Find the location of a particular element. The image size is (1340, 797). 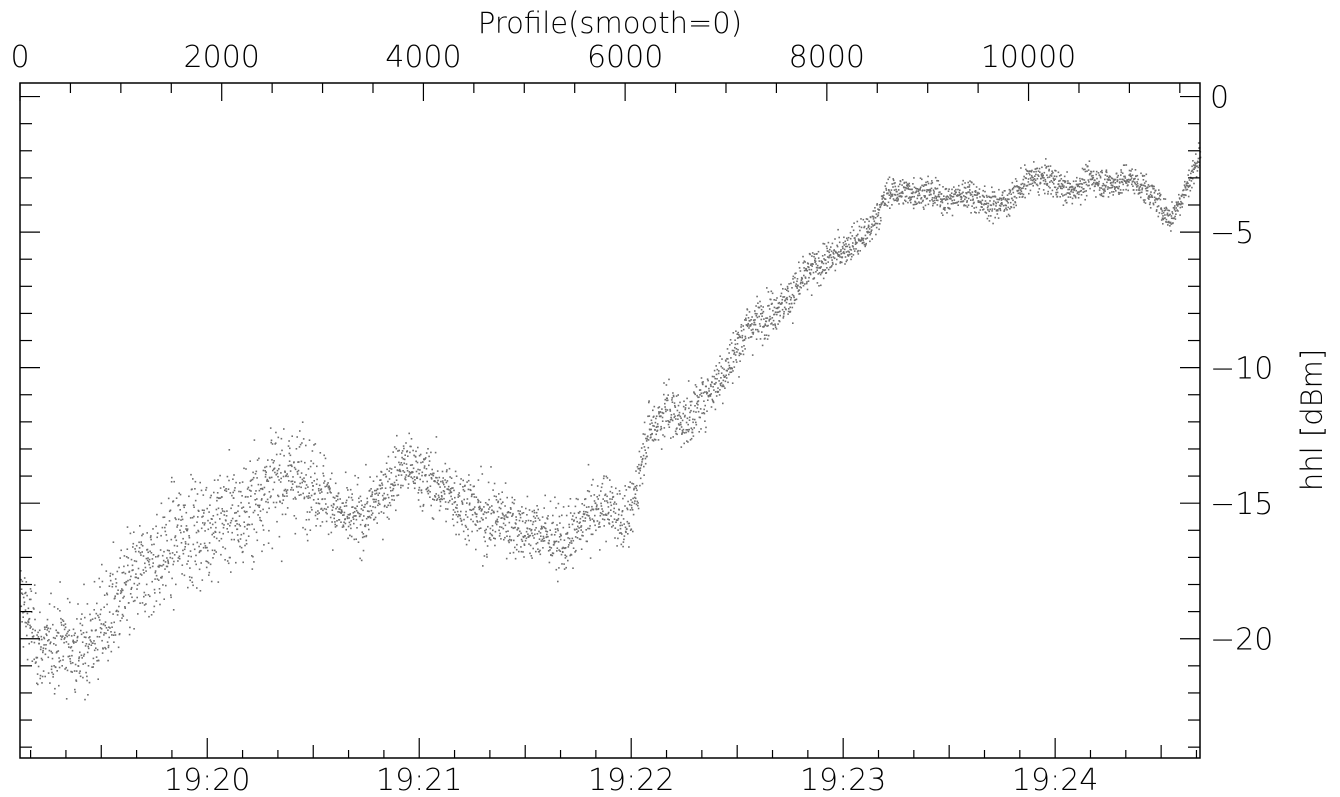

y-tick-label: −15 is located at coordinates (1241, 504).